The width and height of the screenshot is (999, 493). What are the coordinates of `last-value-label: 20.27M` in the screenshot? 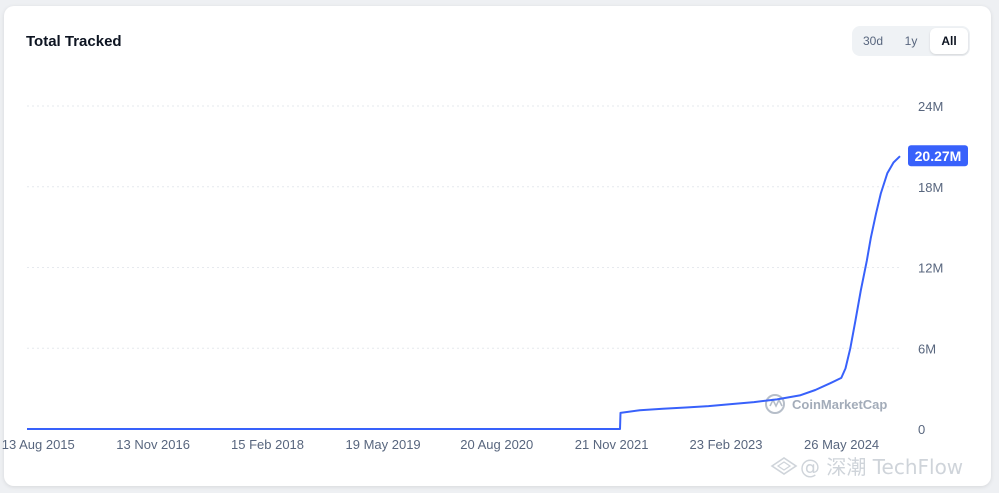 It's located at (938, 156).